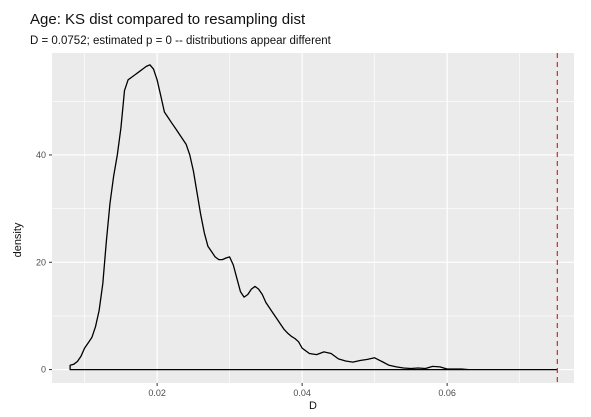 This screenshot has width=591, height=417. I want to click on y-tick-label: 0, so click(43, 370).